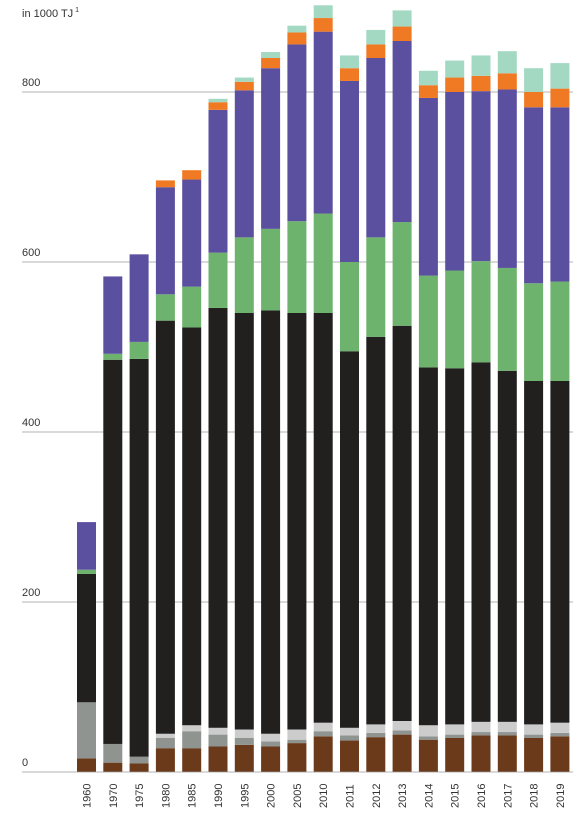  I want to click on bar-stack-2019, so click(560, 417).